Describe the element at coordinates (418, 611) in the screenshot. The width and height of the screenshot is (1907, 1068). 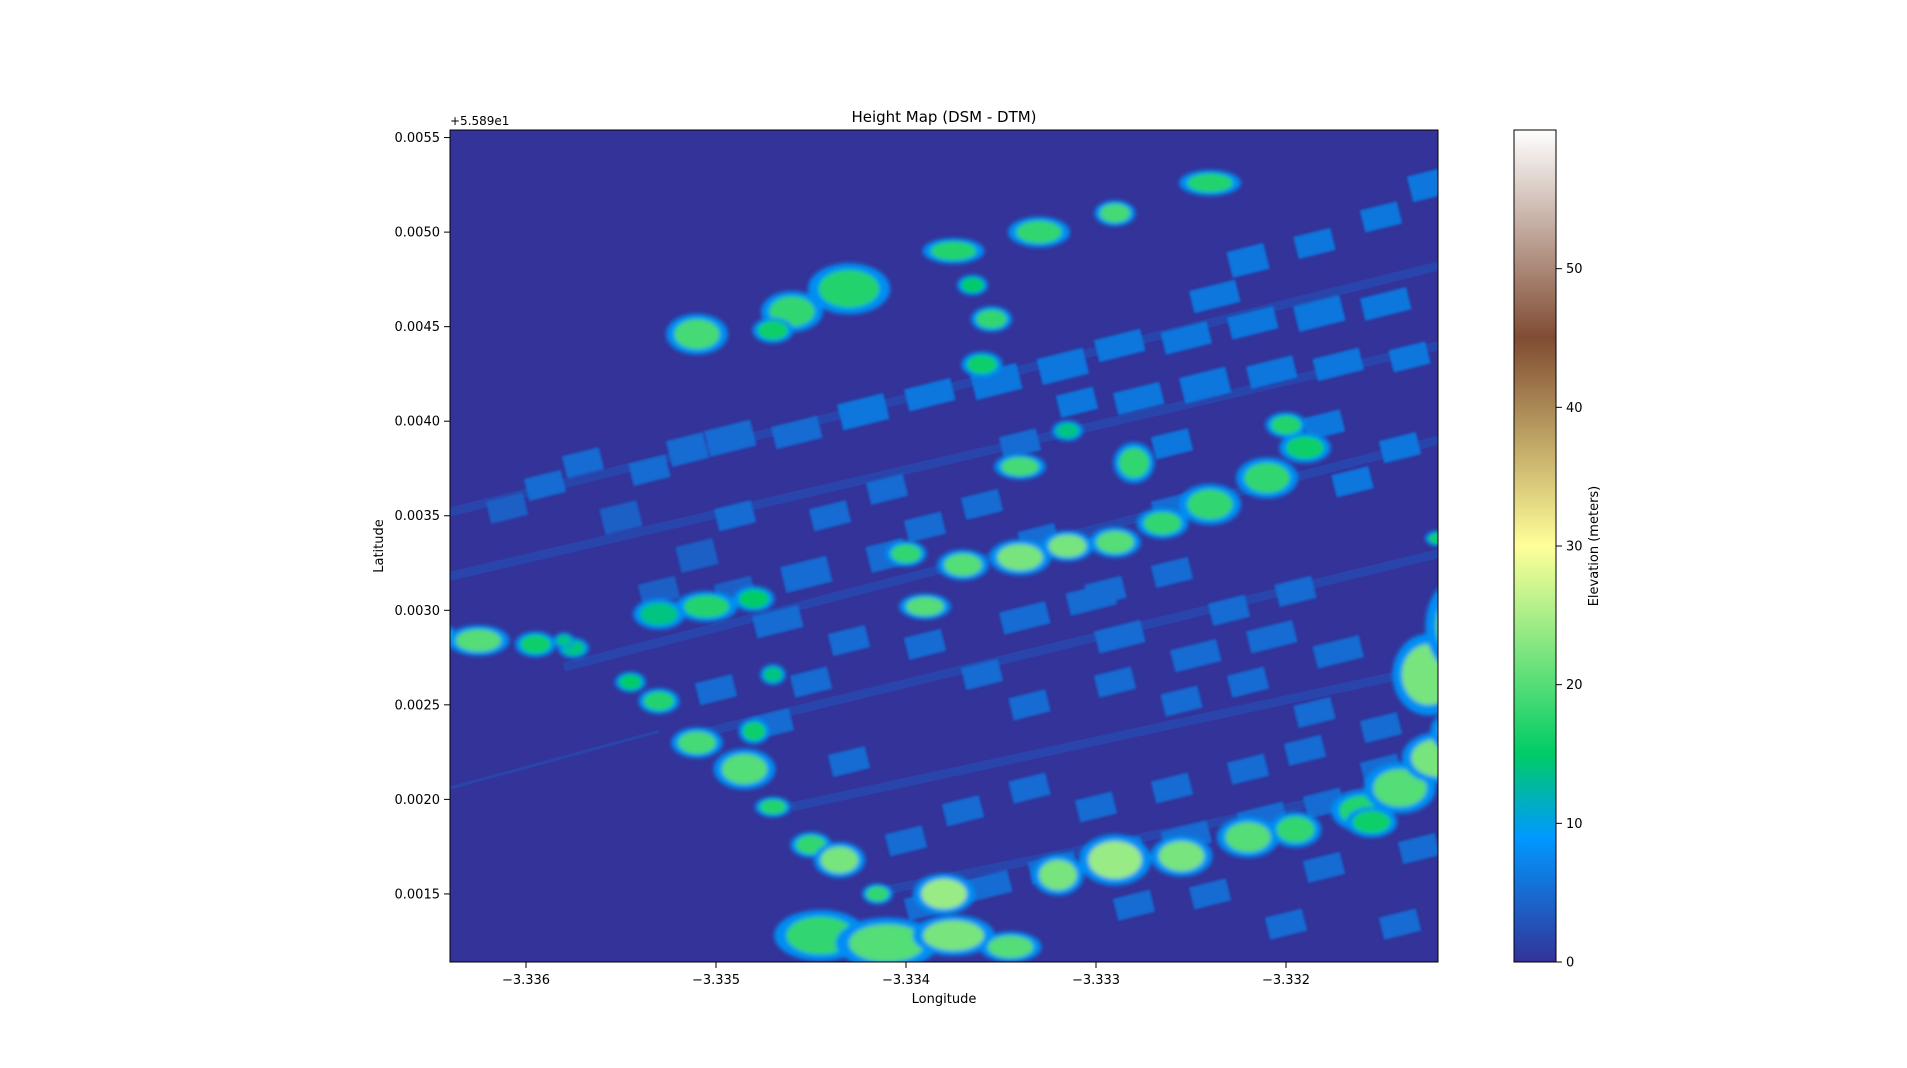
I see `y-tick-label: 0.0030` at that location.